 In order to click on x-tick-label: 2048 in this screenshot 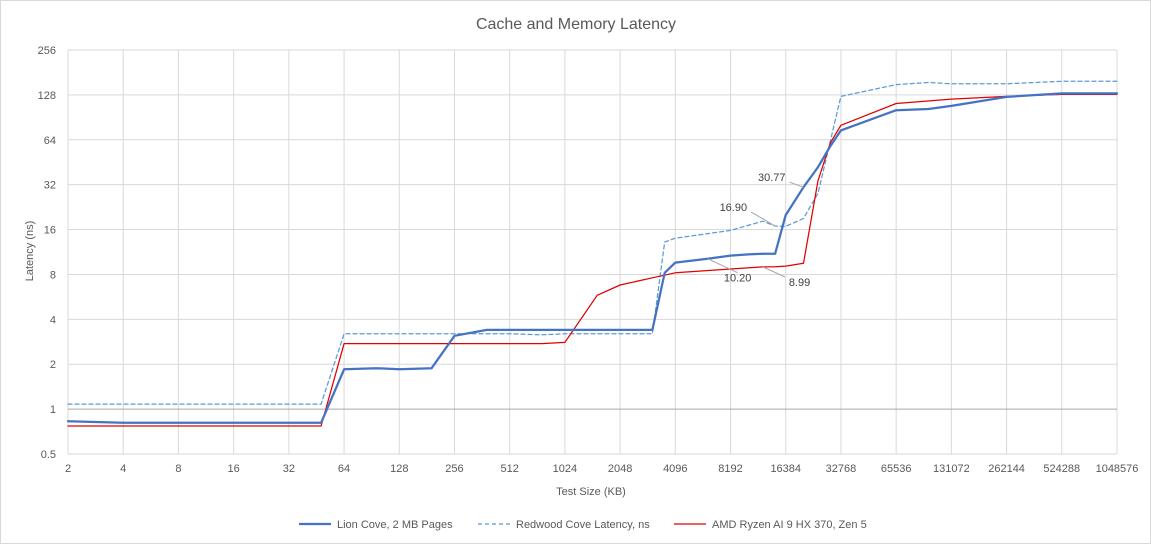, I will do `click(620, 469)`.